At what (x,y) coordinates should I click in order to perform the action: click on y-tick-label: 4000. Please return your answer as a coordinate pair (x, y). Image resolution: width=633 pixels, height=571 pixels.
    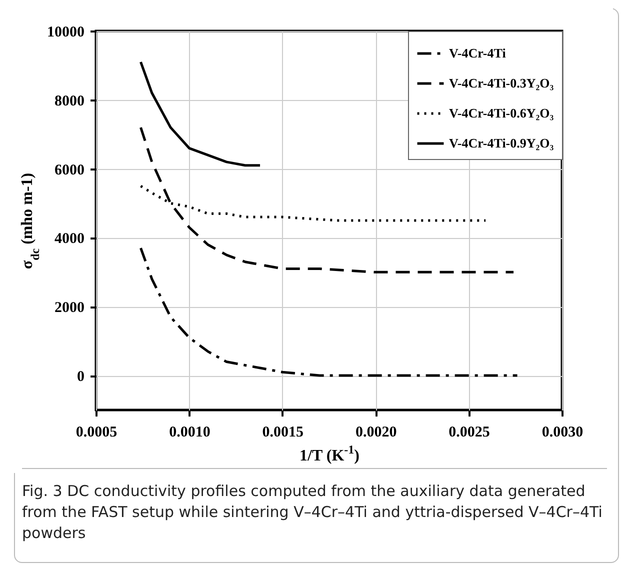
    Looking at the image, I should click on (69, 239).